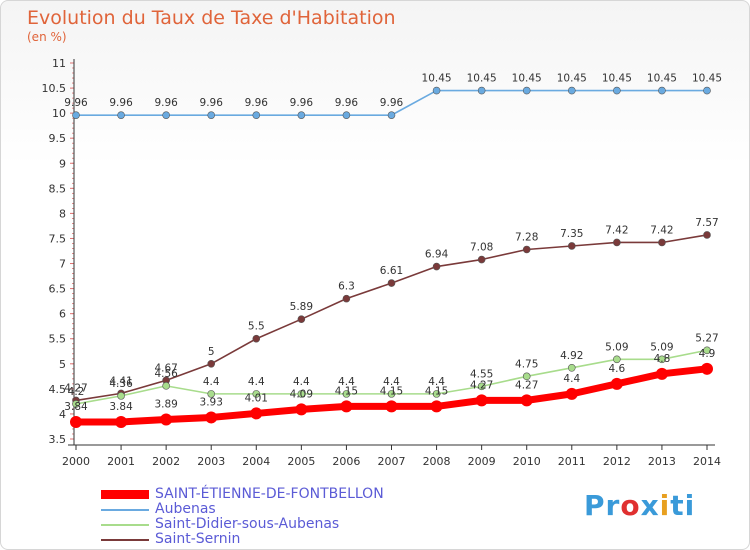 The image size is (750, 550). I want to click on y-tick-label: 10.5, so click(54, 88).